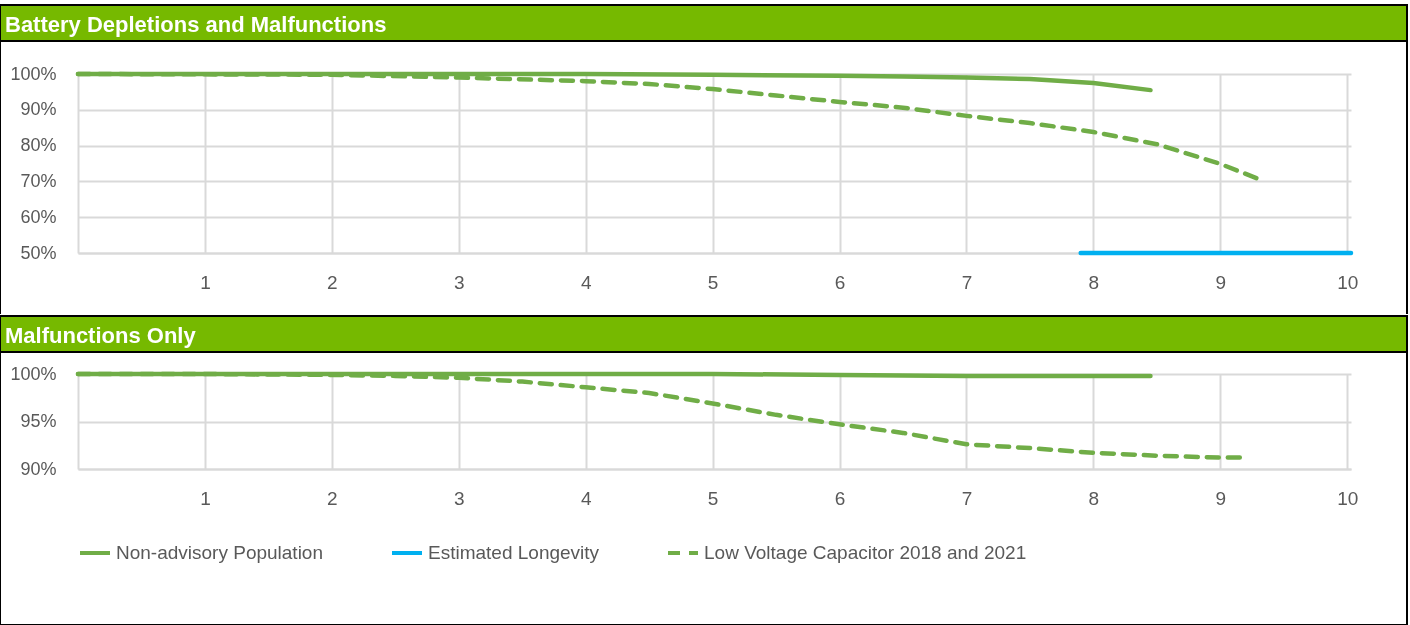  I want to click on y-tick-label: 60%, so click(38, 216).